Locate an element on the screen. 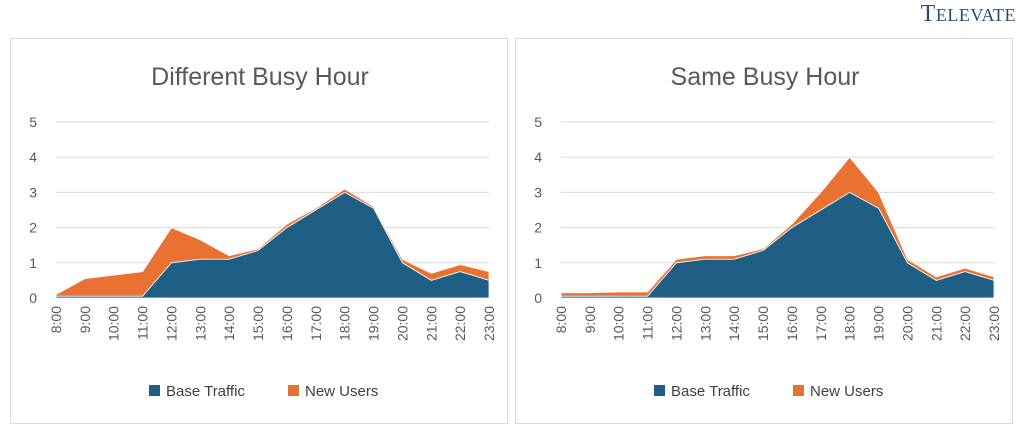 The image size is (1024, 435). chart-title: Same Busy Hour is located at coordinates (765, 77).